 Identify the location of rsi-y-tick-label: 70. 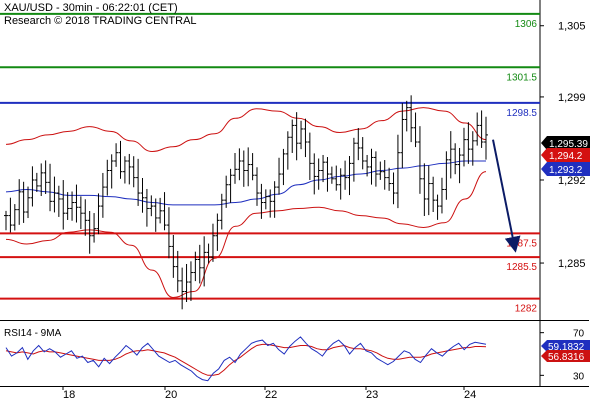
(579, 334).